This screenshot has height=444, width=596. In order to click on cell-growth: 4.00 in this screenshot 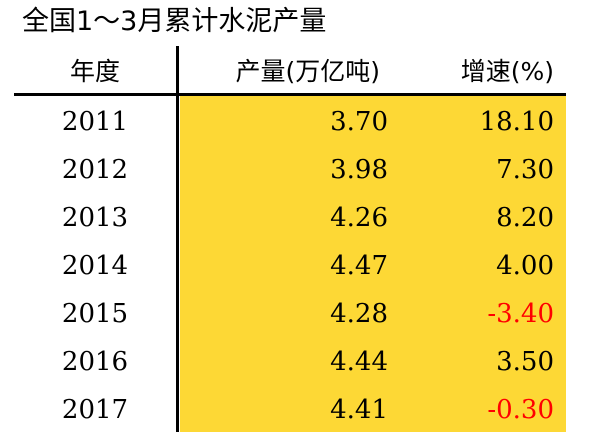, I will do `click(525, 266)`.